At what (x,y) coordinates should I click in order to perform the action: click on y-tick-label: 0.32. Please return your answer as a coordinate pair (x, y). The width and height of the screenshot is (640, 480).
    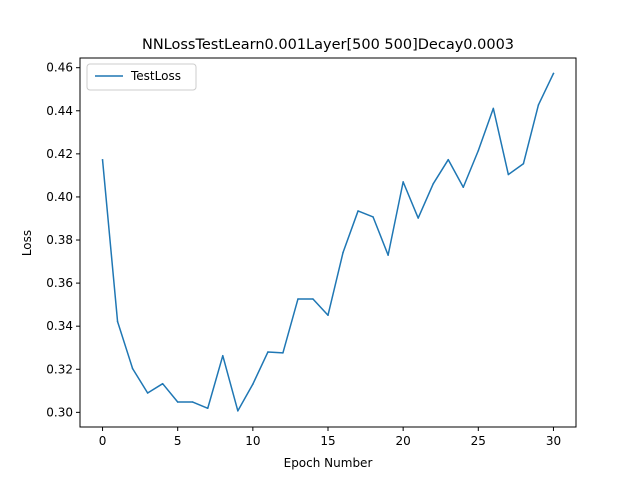
    Looking at the image, I should click on (59, 369).